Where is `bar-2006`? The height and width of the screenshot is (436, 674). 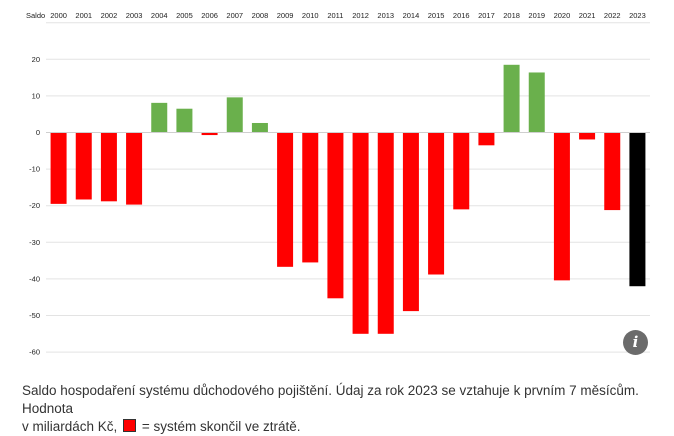 bar-2006 is located at coordinates (209, 134).